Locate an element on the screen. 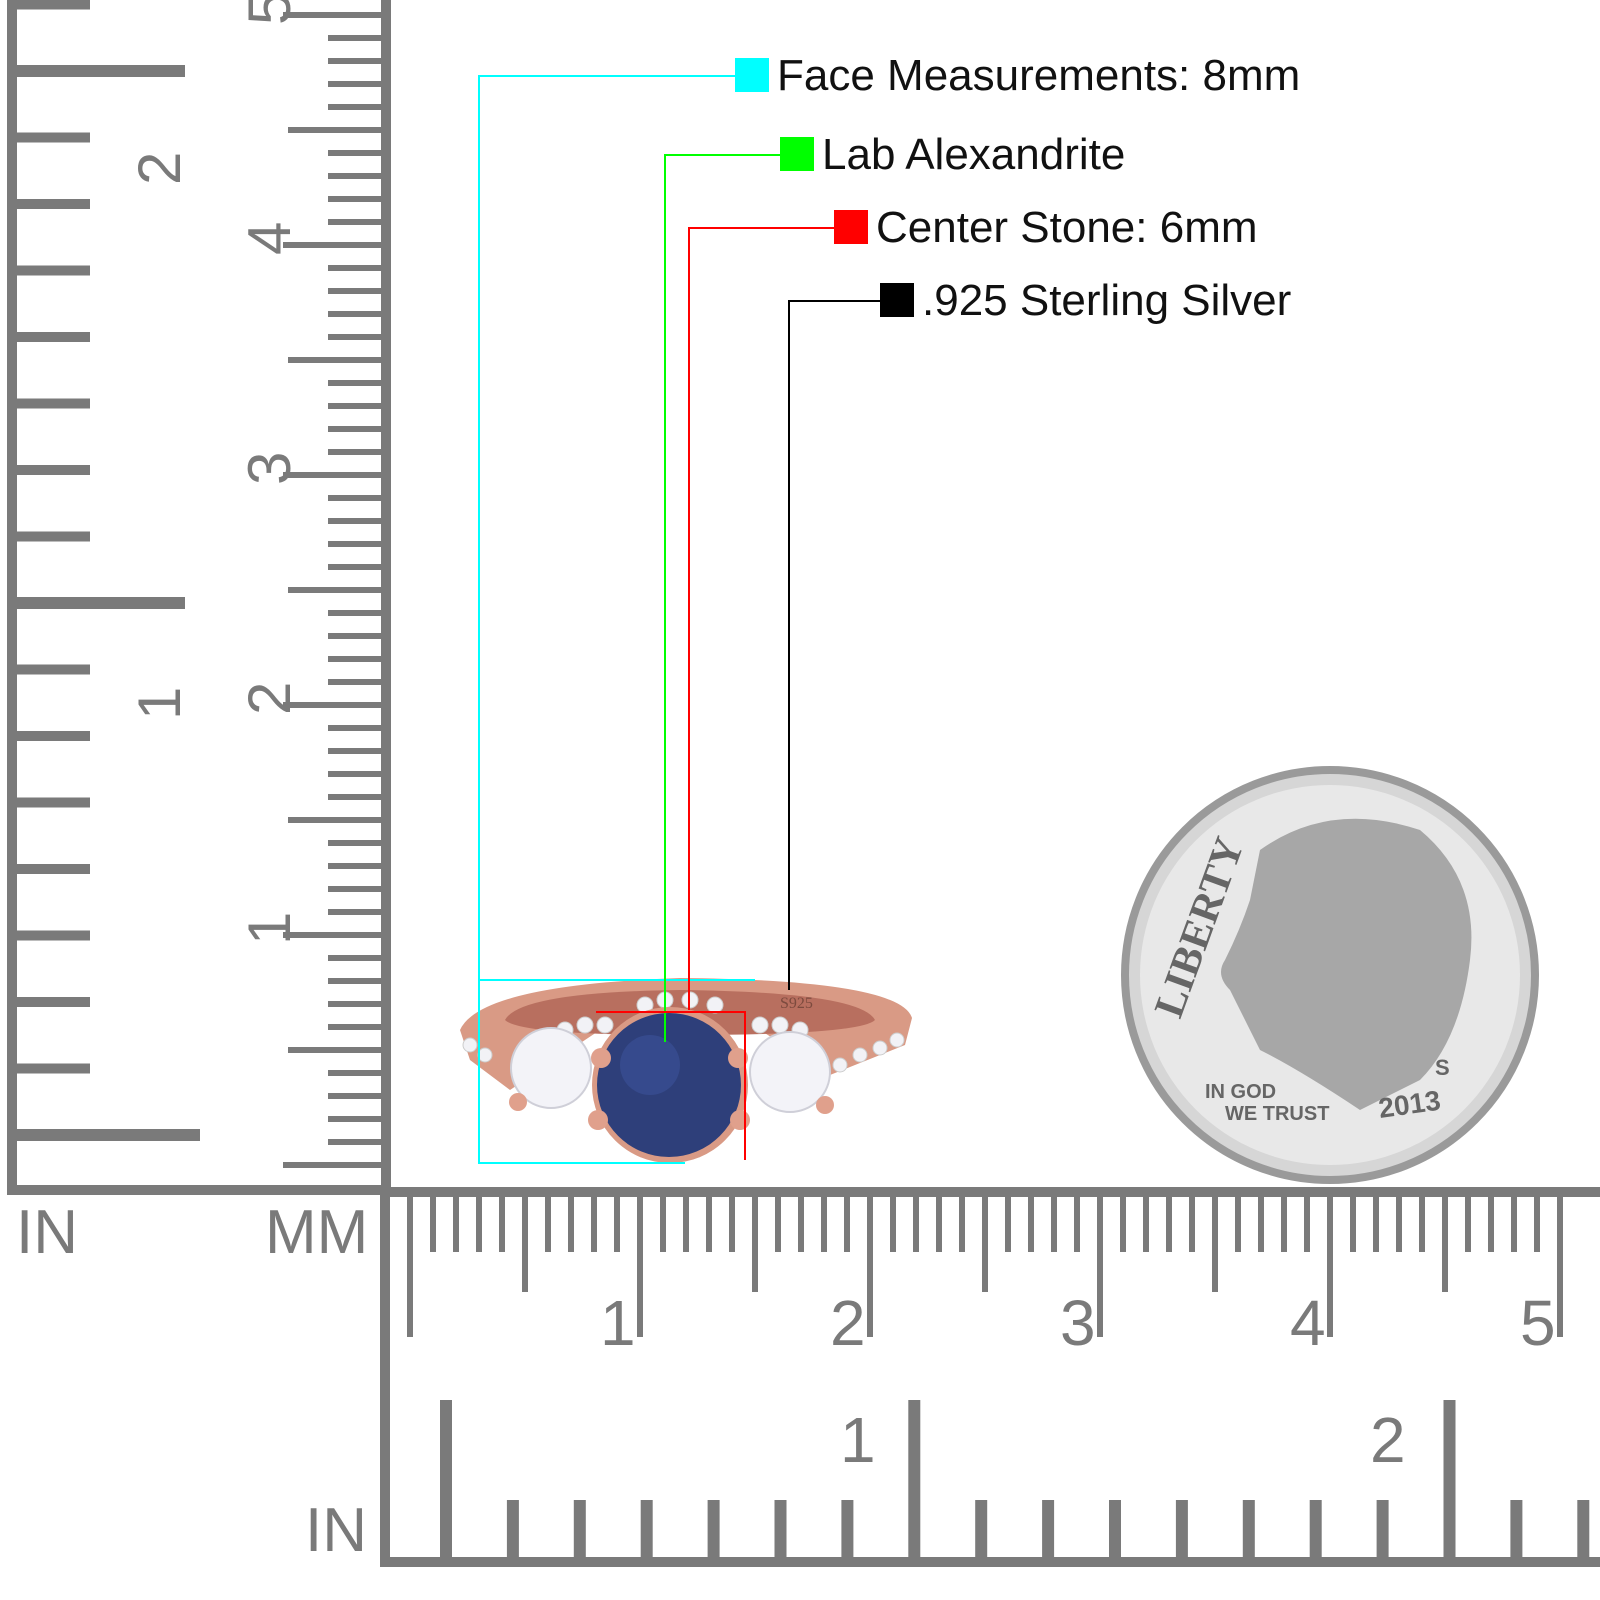 This screenshot has width=1600, height=1600. coin-motto-2: WE TRUST is located at coordinates (1277, 1114).